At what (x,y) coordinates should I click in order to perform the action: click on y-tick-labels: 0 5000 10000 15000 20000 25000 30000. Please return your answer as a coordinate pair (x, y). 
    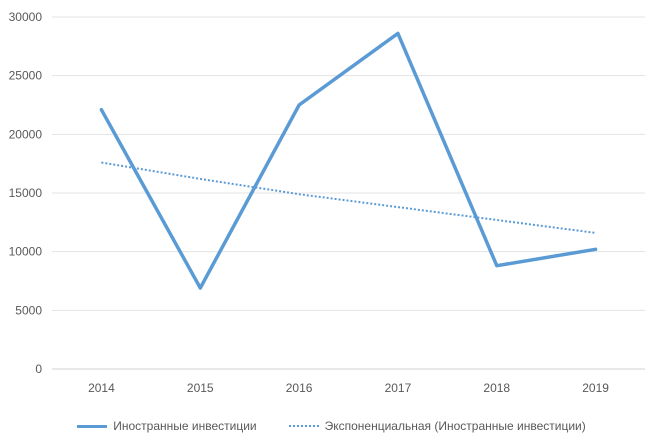
    Looking at the image, I should click on (26, 193).